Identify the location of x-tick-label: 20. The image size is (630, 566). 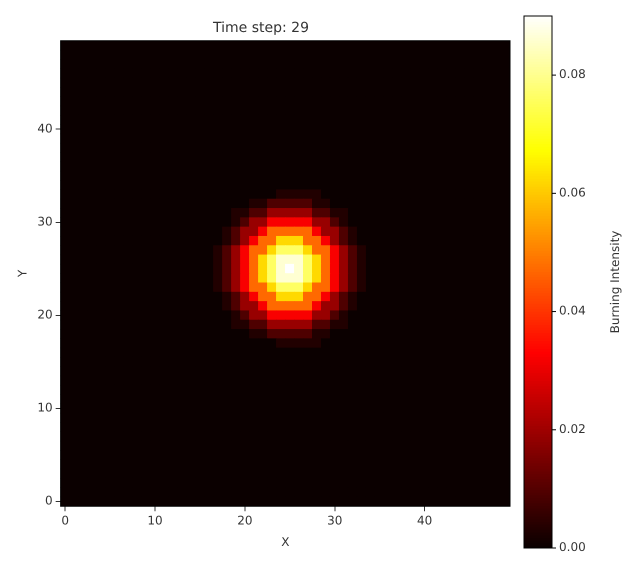
(245, 521).